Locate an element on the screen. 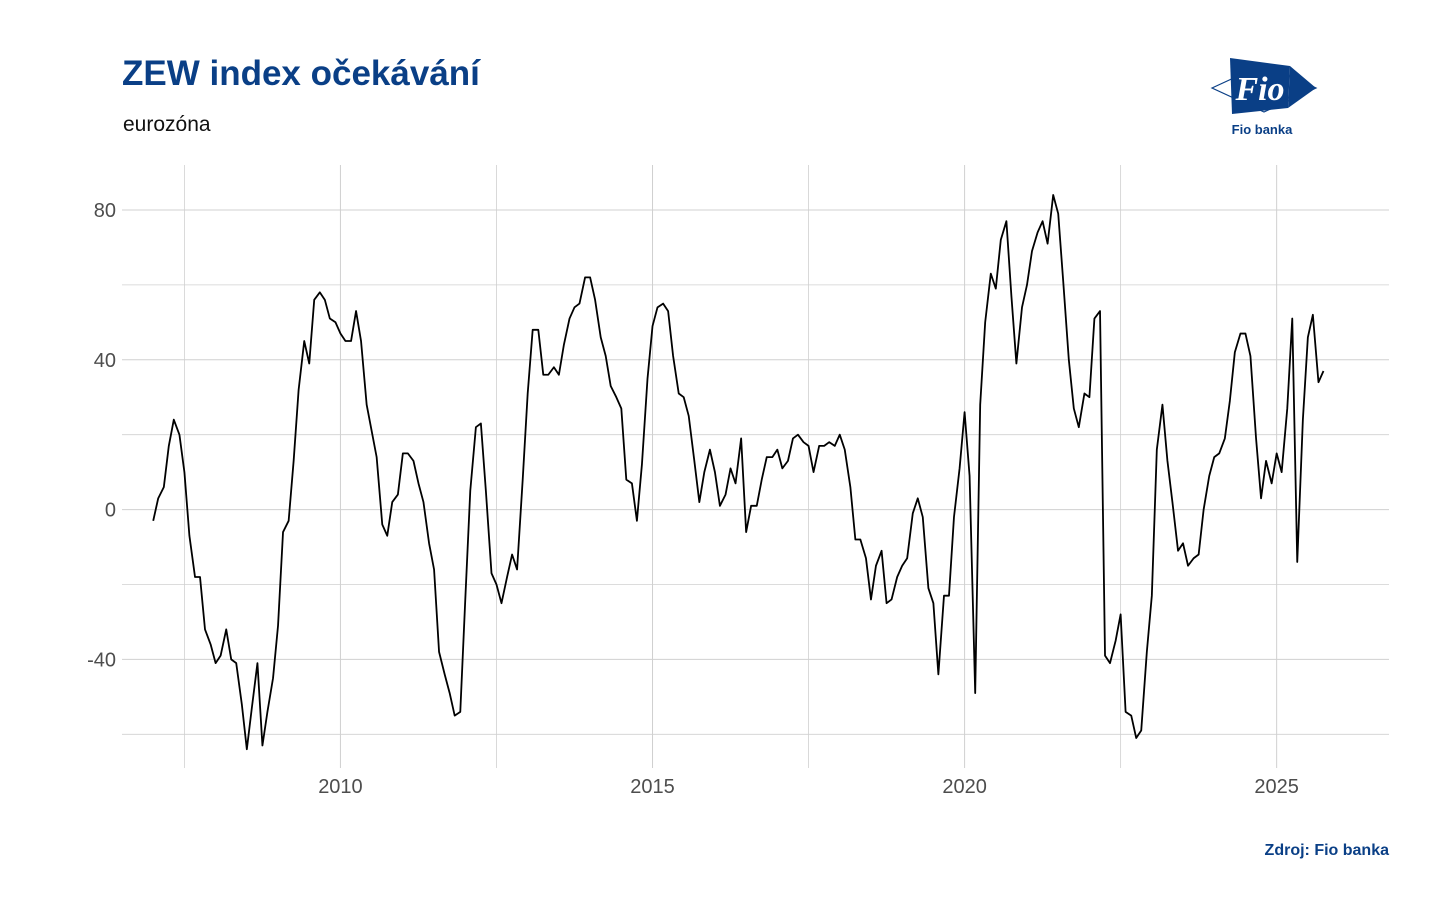  fio-banka-logo: Fio Fio banka is located at coordinates (1264, 98).